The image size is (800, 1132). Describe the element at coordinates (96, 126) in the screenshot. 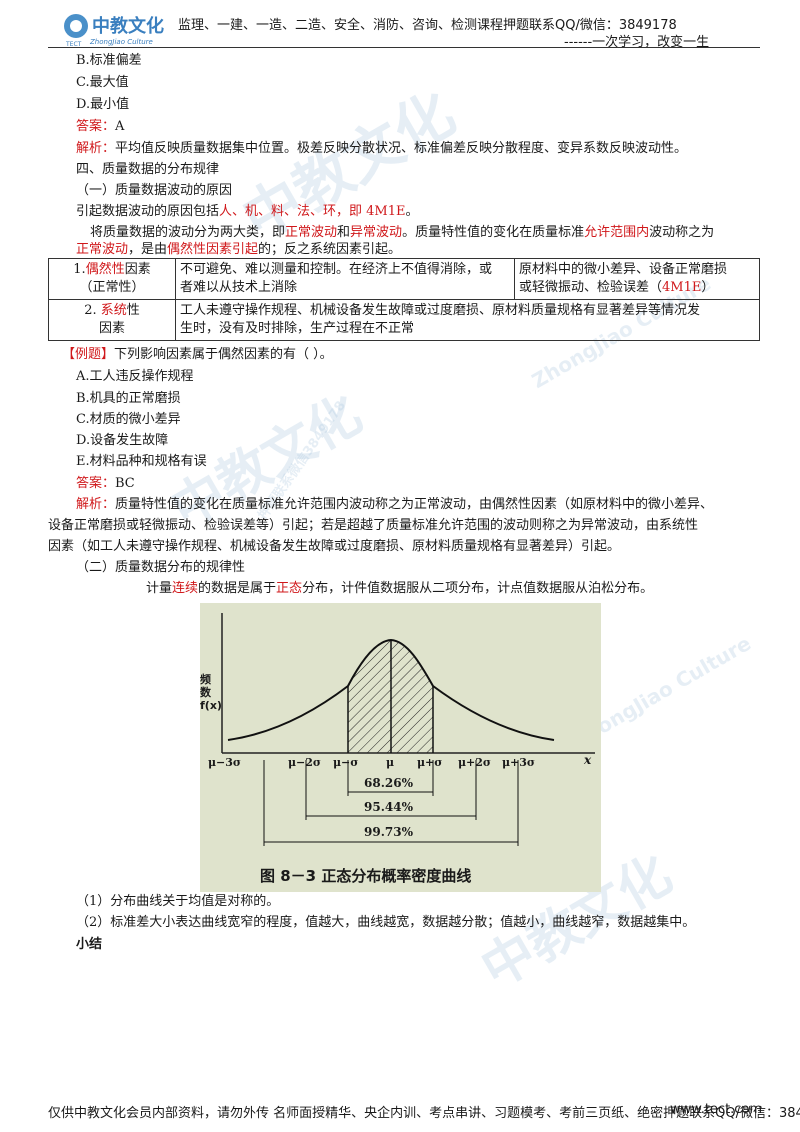

I see `answer-label: 答案：` at that location.